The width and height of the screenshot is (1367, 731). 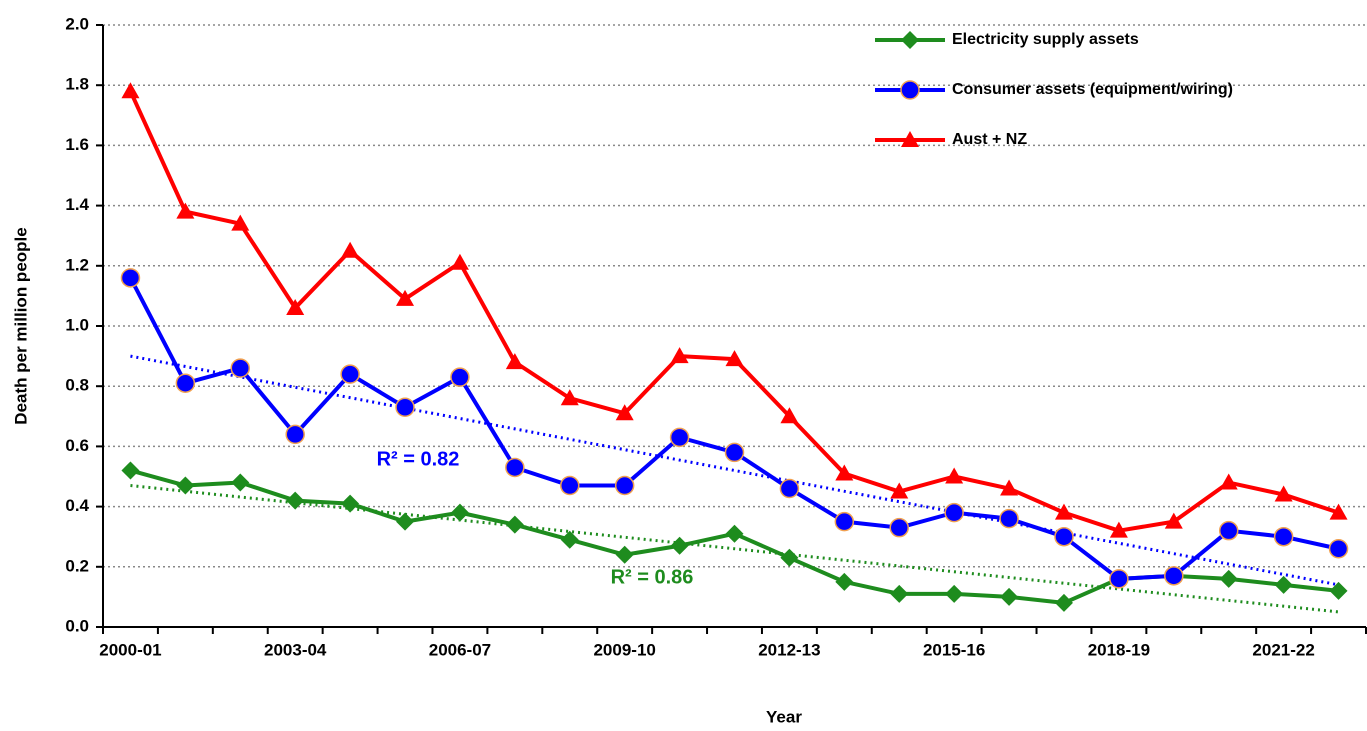 What do you see at coordinates (460, 649) in the screenshot?
I see `x-tick-label: 2006-07` at bounding box center [460, 649].